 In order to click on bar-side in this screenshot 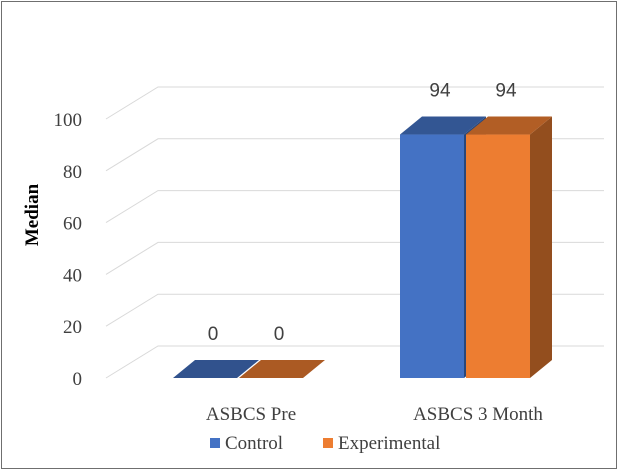, I will do `click(541, 247)`.